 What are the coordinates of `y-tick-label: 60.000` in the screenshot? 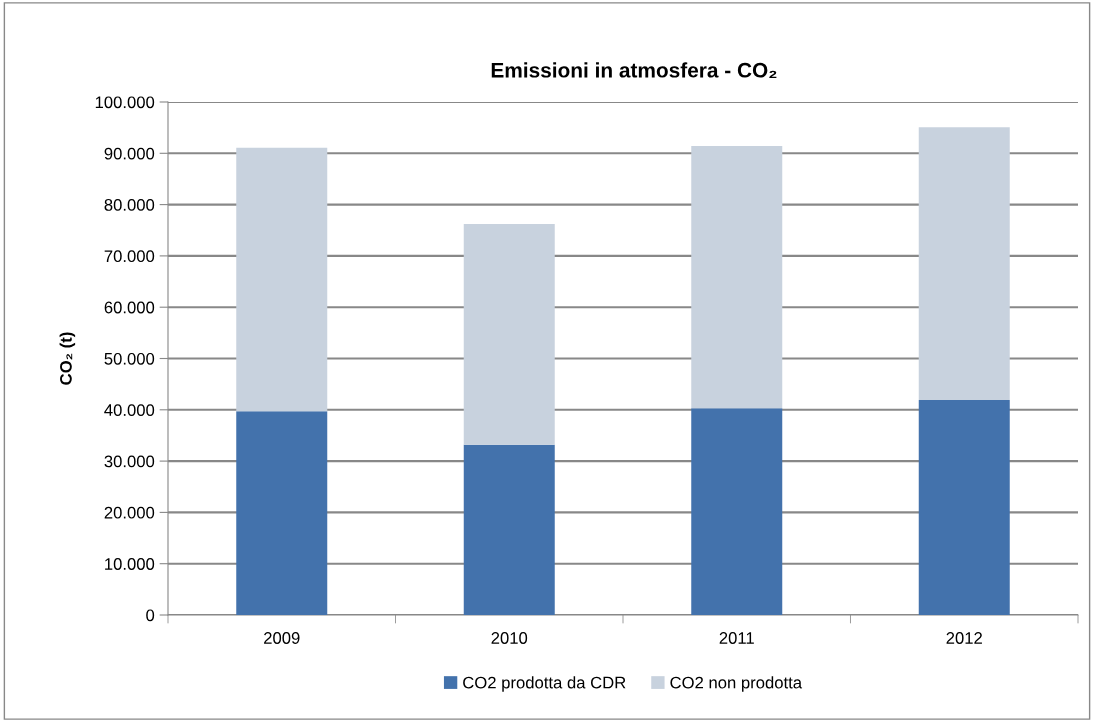 It's located at (129, 307).